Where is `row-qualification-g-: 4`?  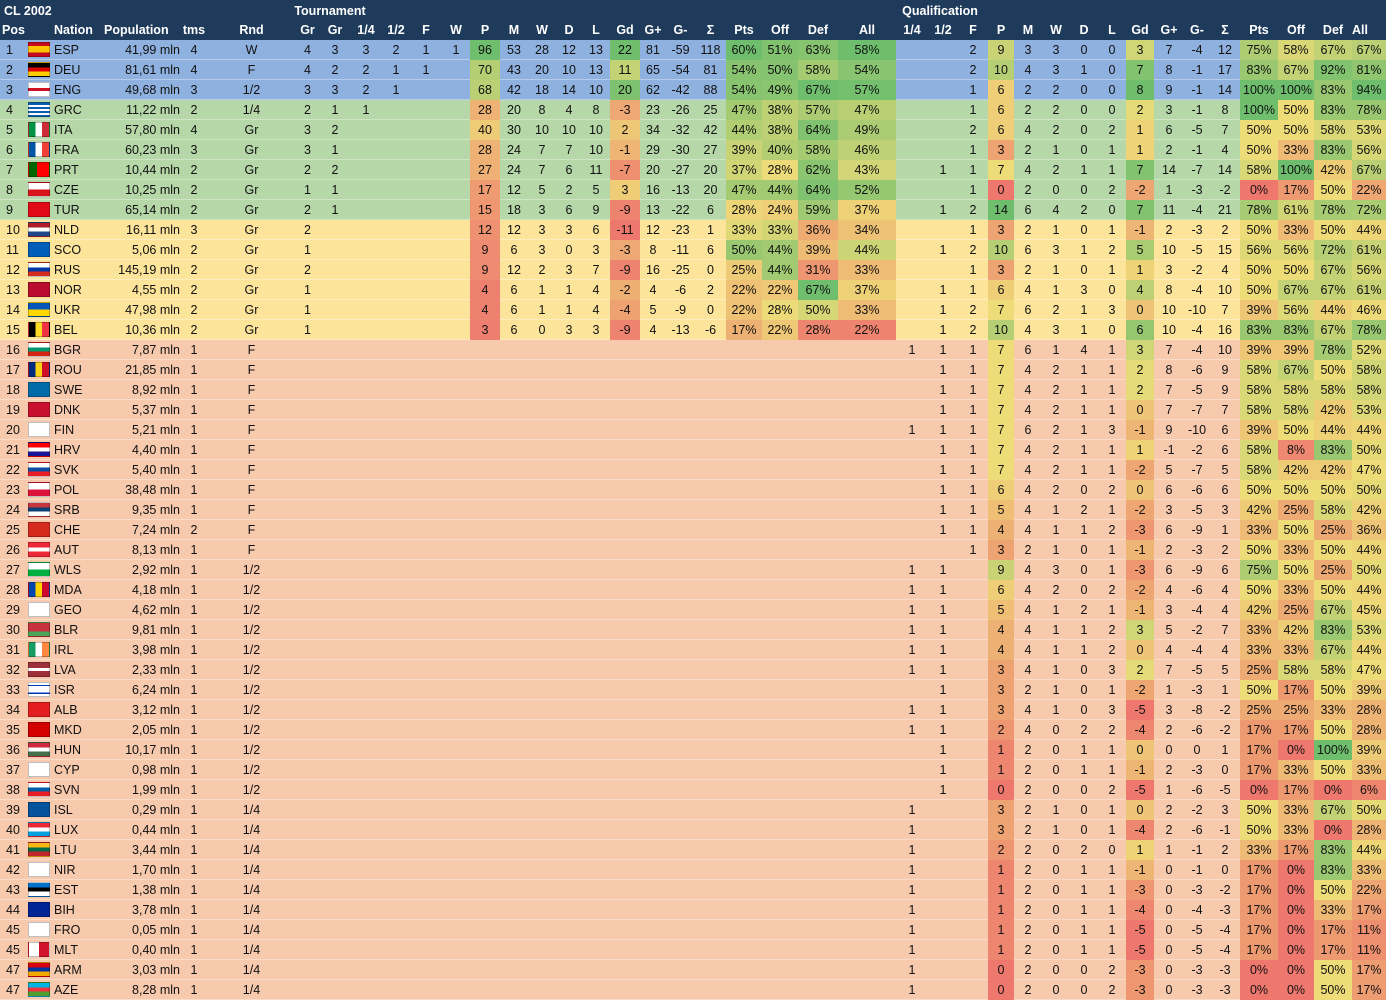 row-qualification-g-: 4 is located at coordinates (1169, 590).